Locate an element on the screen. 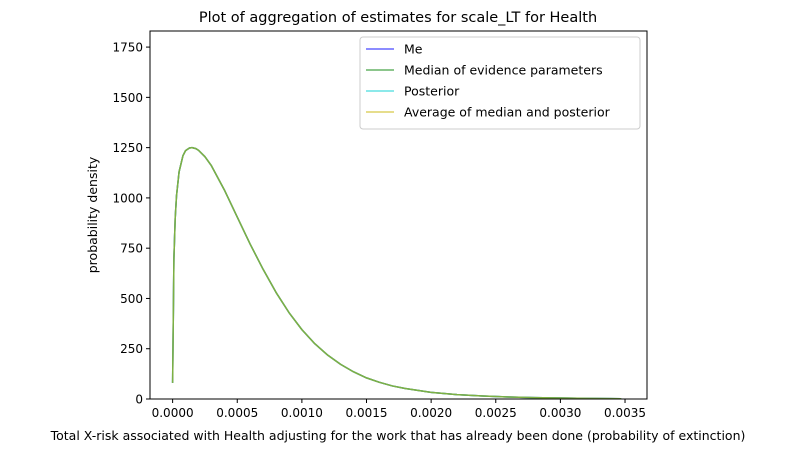 This screenshot has width=796, height=457. x-tick-label: 0.0005 is located at coordinates (237, 413).